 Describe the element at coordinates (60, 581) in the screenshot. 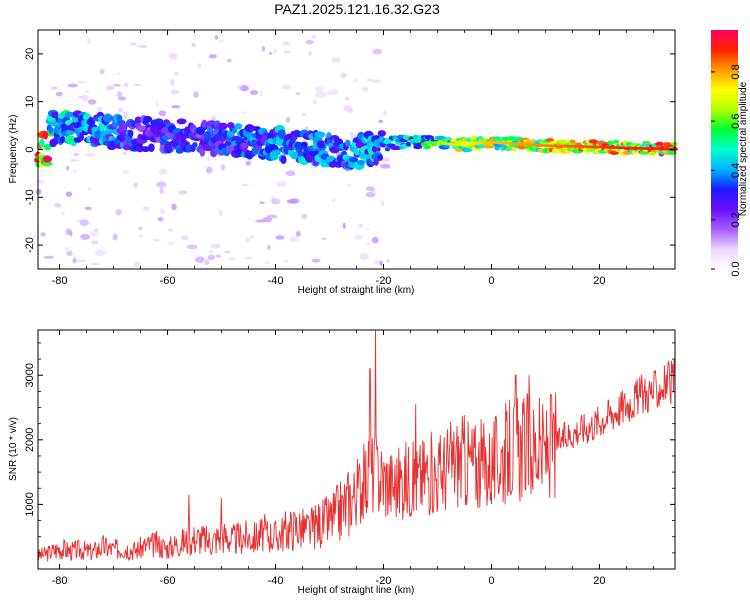

I see `x-tick-label: -80` at that location.